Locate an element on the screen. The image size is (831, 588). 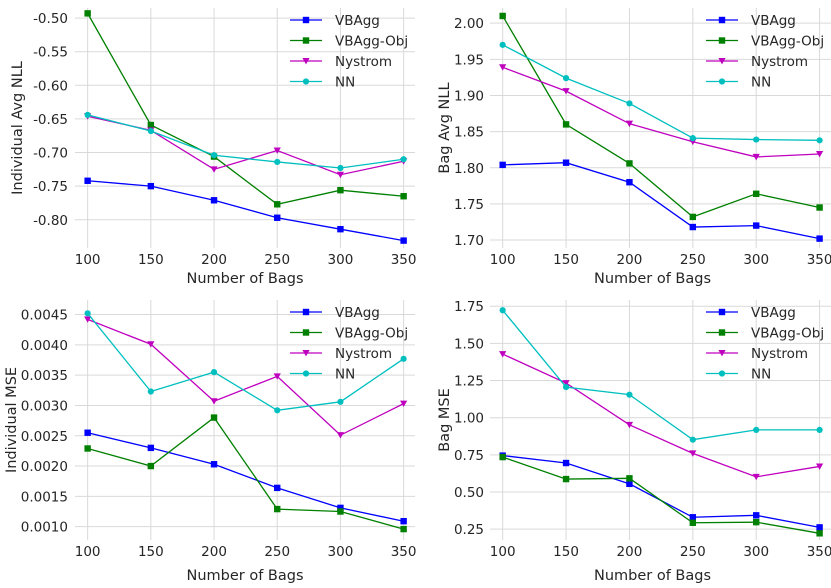
y-tick-label: 1.25 is located at coordinates (469, 382).